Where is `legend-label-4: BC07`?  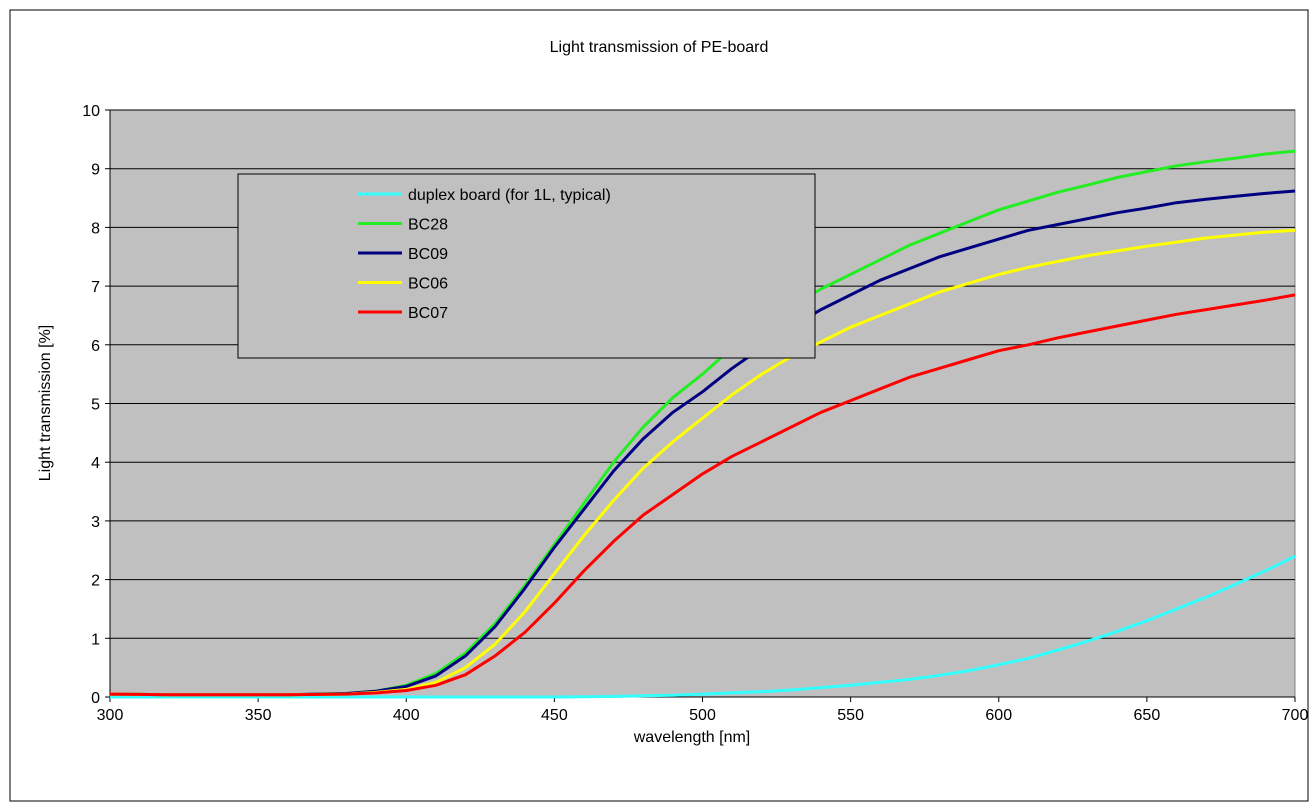
legend-label-4: BC07 is located at coordinates (428, 313).